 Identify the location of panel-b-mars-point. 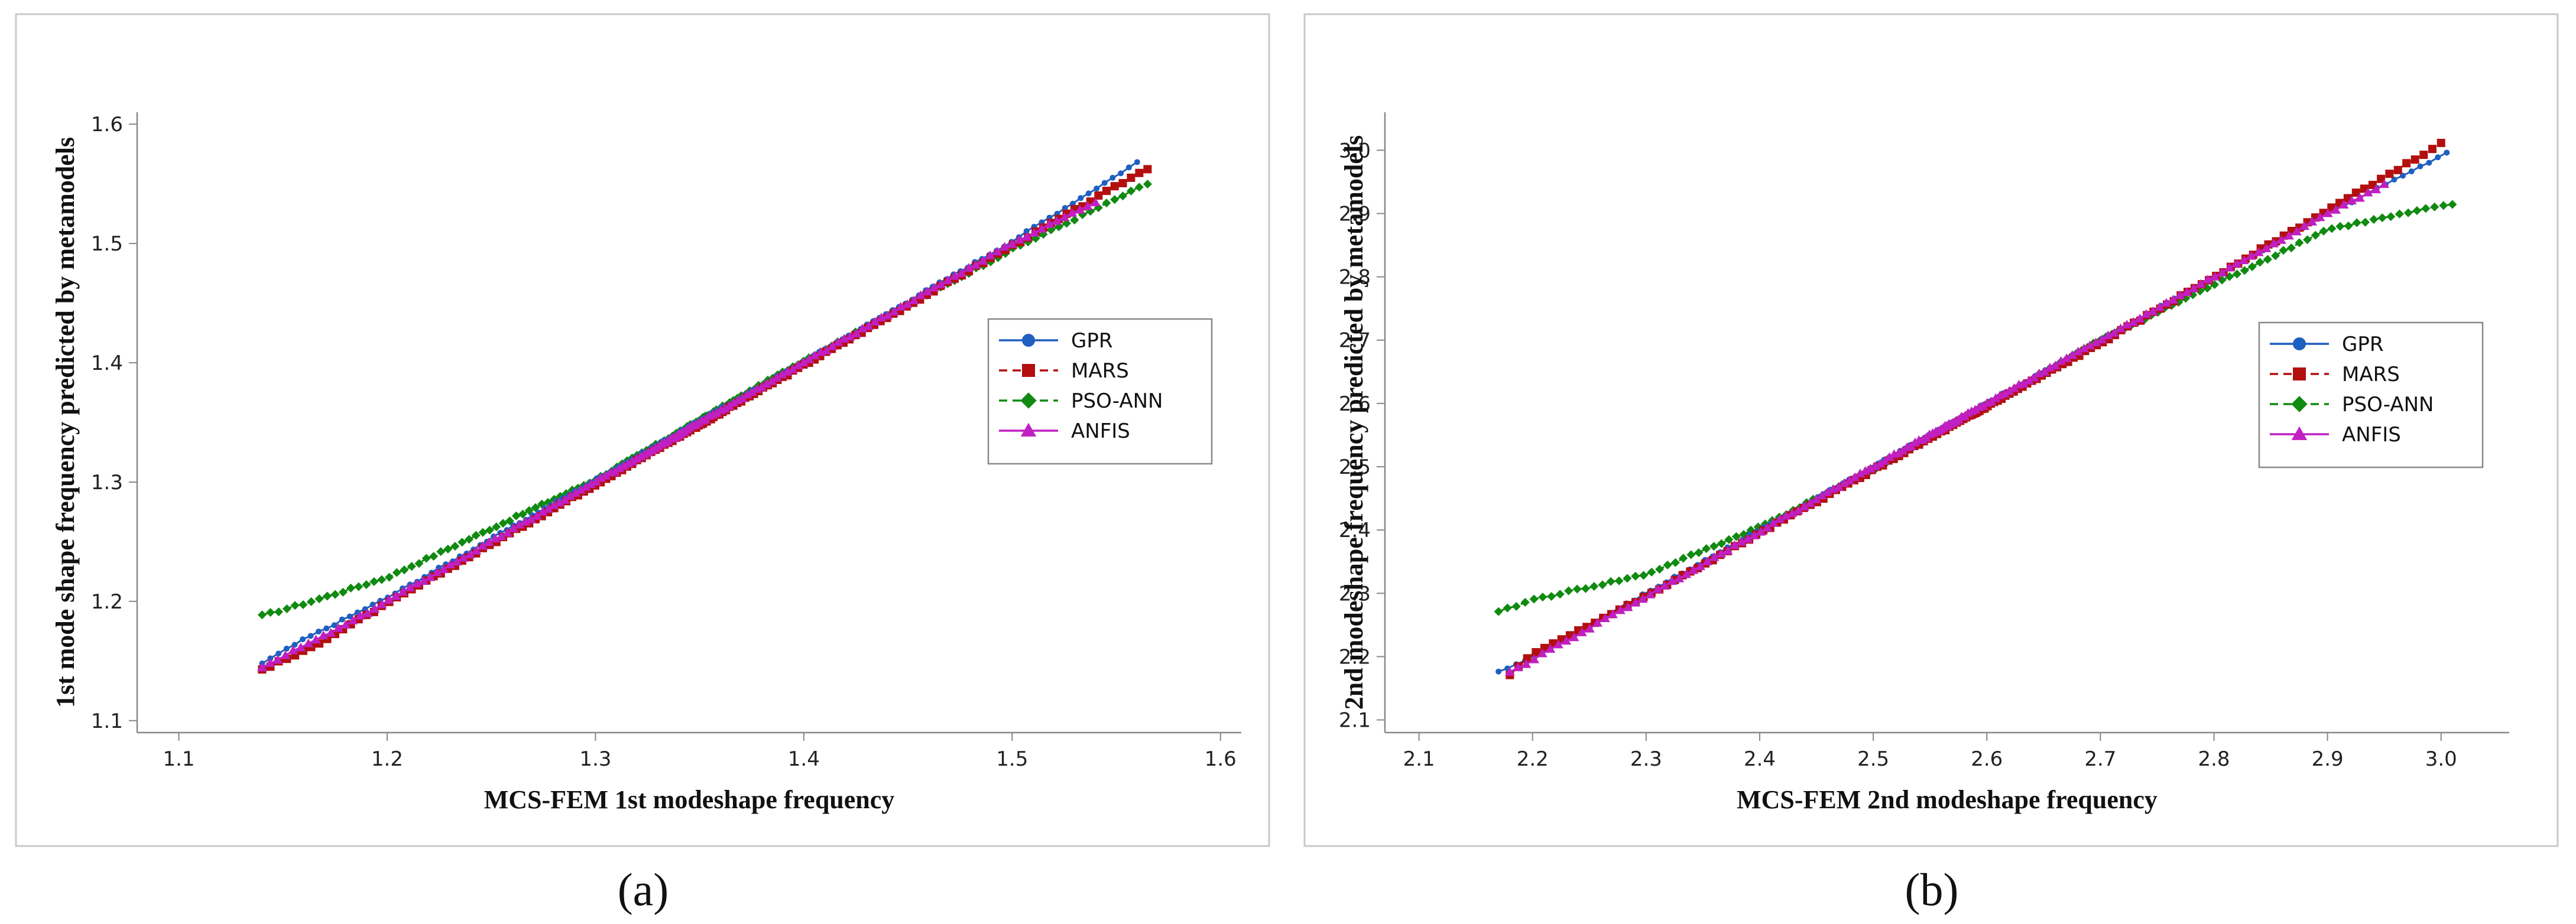
(2381, 178).